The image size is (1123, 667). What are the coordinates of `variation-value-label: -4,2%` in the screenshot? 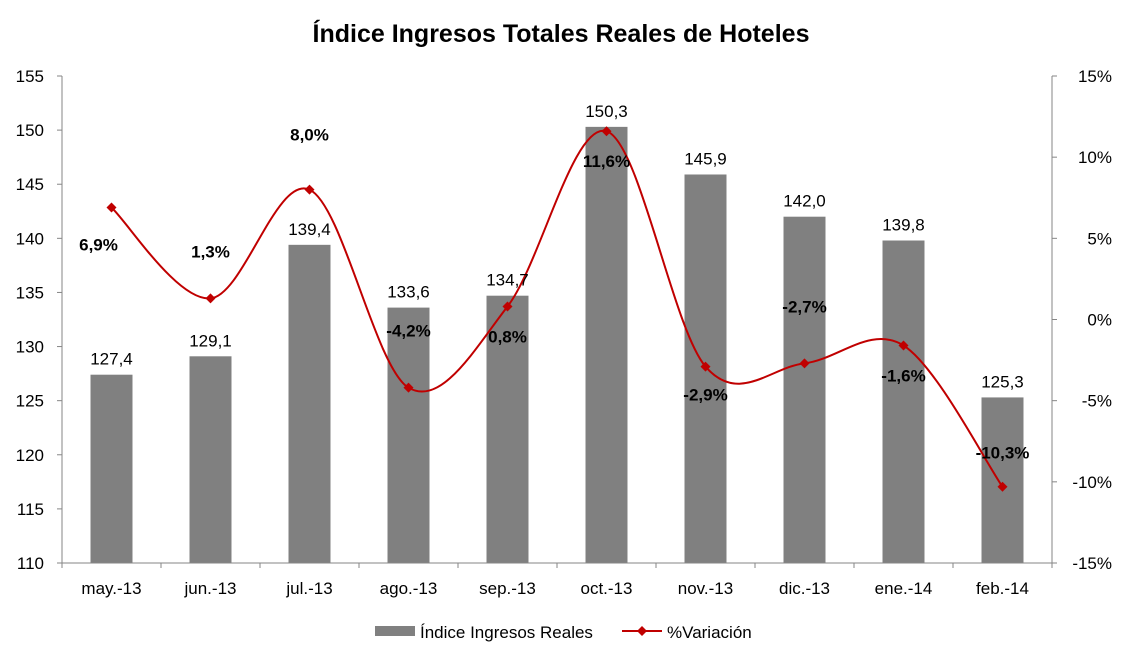 It's located at (408, 331).